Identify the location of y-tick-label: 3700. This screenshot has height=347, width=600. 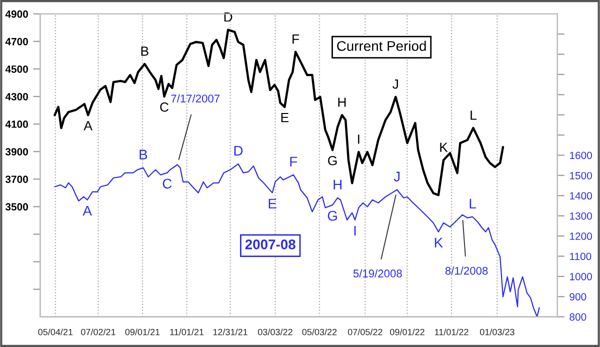
(16, 180).